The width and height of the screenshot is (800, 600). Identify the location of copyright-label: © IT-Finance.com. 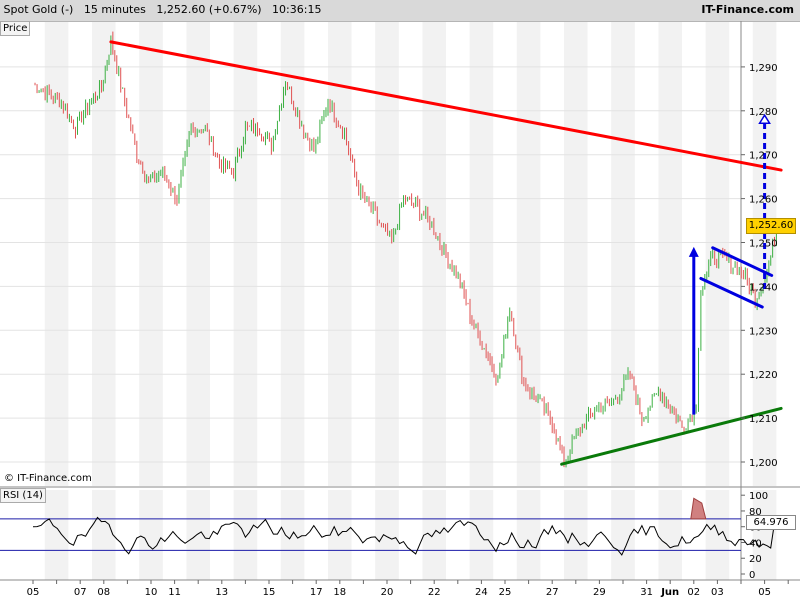
(48, 478).